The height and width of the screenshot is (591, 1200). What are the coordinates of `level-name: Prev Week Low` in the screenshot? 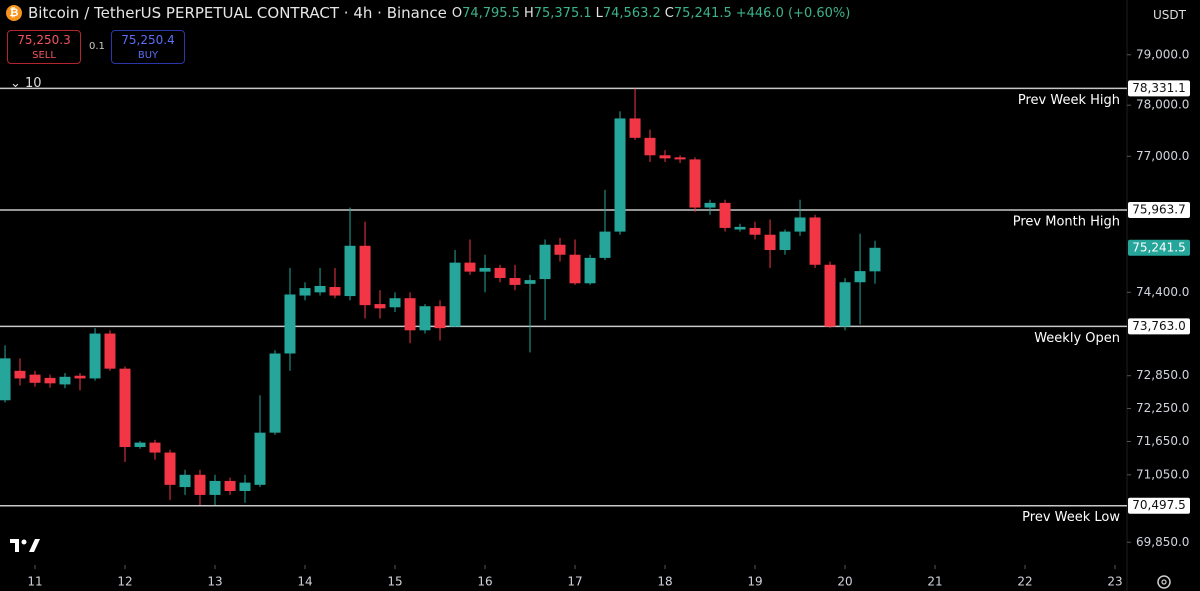 It's located at (1071, 517).